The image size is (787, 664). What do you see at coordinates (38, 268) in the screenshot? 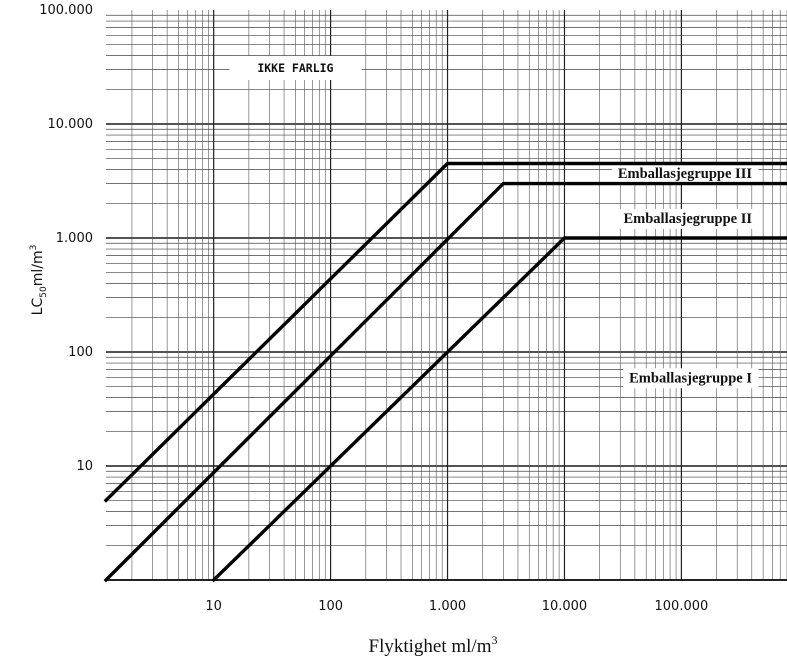
I see `y-axis-label-rest: ml/m` at bounding box center [38, 268].